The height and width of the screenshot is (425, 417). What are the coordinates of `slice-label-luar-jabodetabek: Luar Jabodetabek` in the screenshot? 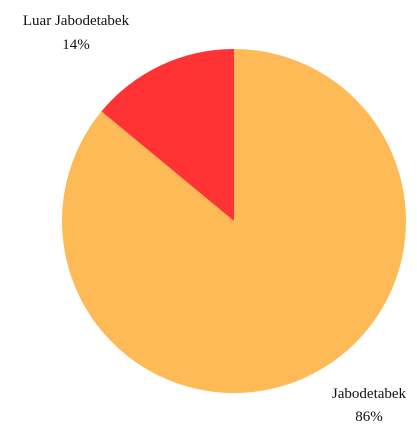 It's located at (76, 21).